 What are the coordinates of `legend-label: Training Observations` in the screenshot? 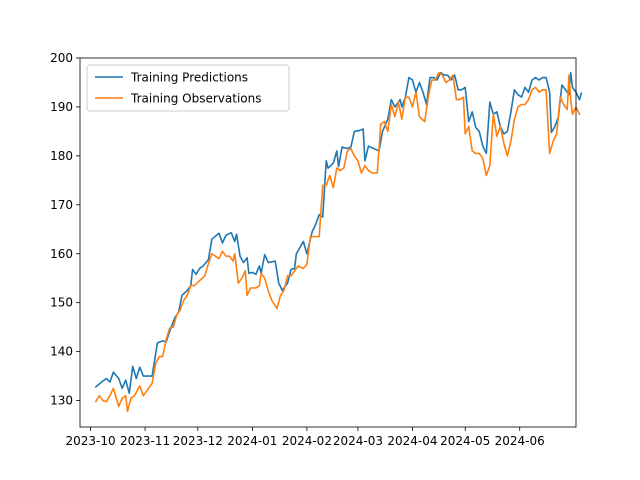 It's located at (196, 99).